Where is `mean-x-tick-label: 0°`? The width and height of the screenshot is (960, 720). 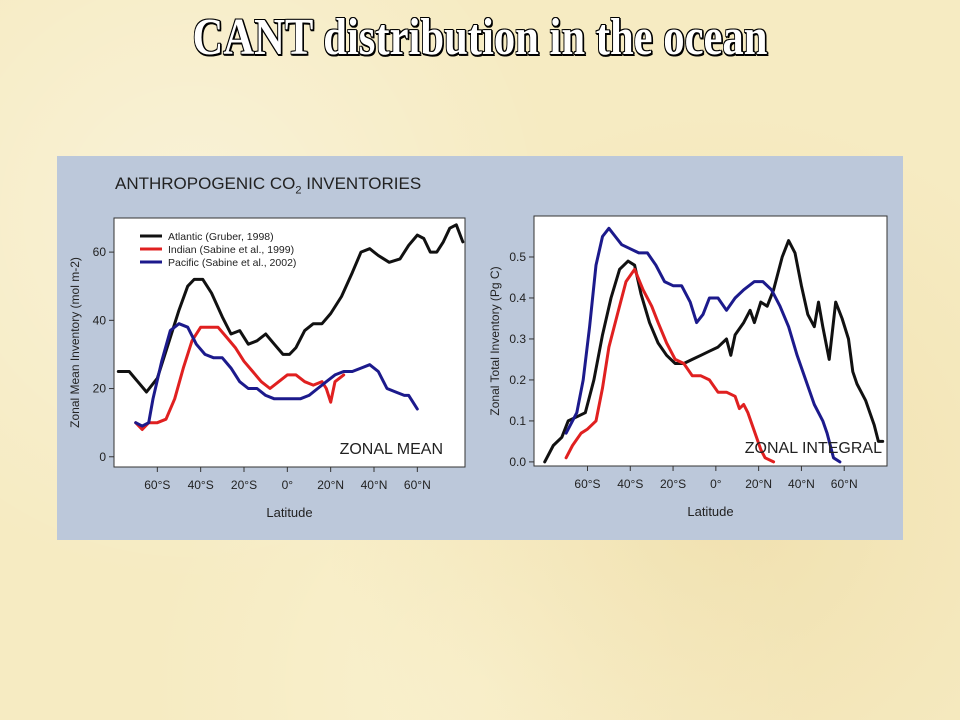 mean-x-tick-label: 0° is located at coordinates (288, 485).